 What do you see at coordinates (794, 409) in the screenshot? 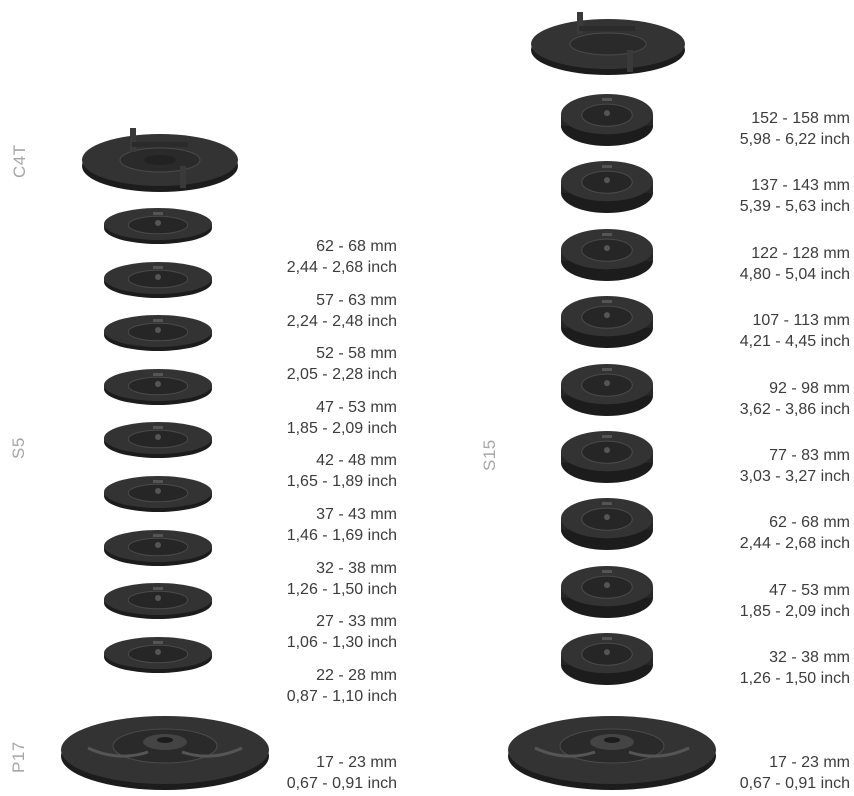
I see `height-spec-inch: 3,62 - 3,86 inch` at bounding box center [794, 409].